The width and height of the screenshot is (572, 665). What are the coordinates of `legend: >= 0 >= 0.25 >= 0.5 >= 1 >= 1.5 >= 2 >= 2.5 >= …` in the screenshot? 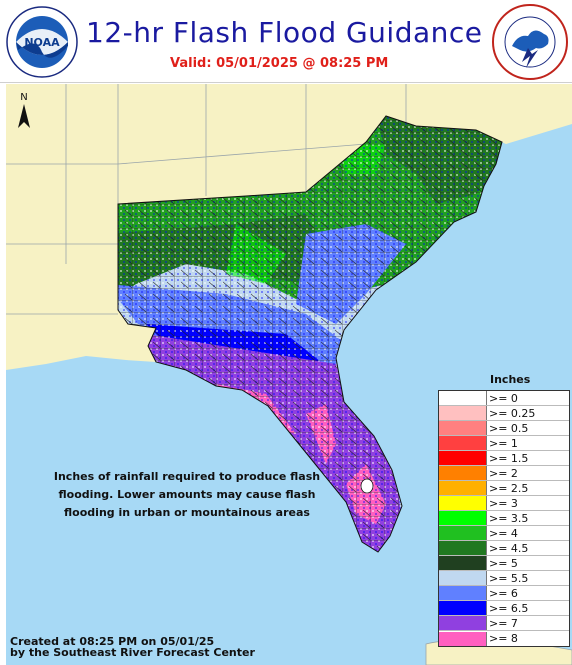 It's located at (504, 518).